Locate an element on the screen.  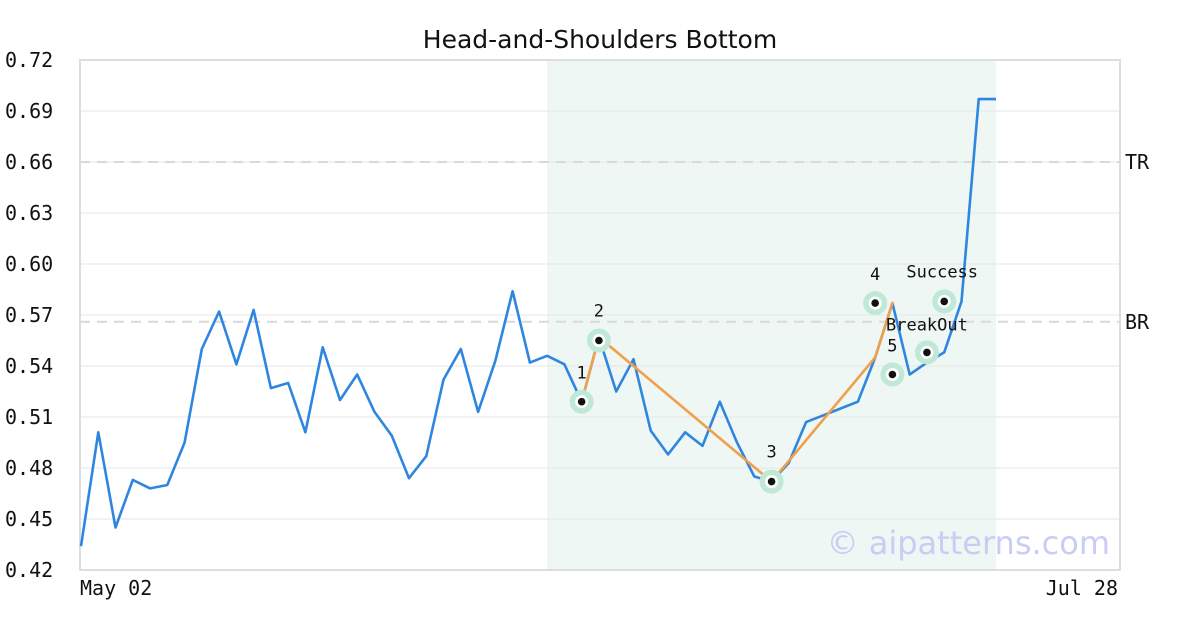
chart-title: Head-and-Shoulders Bottom is located at coordinates (600, 39).